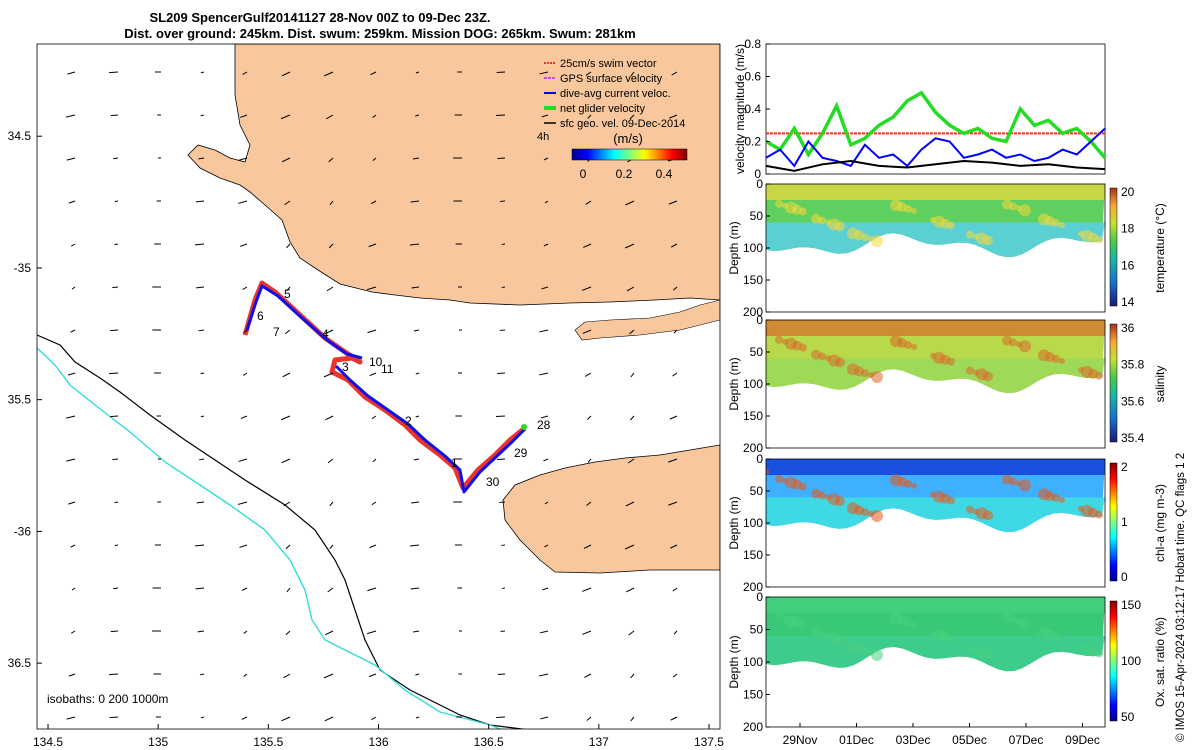 Image resolution: width=1200 pixels, height=750 pixels. I want to click on map-colorbar: 4h (m/s) 0 0.2 0.4, so click(612, 156).